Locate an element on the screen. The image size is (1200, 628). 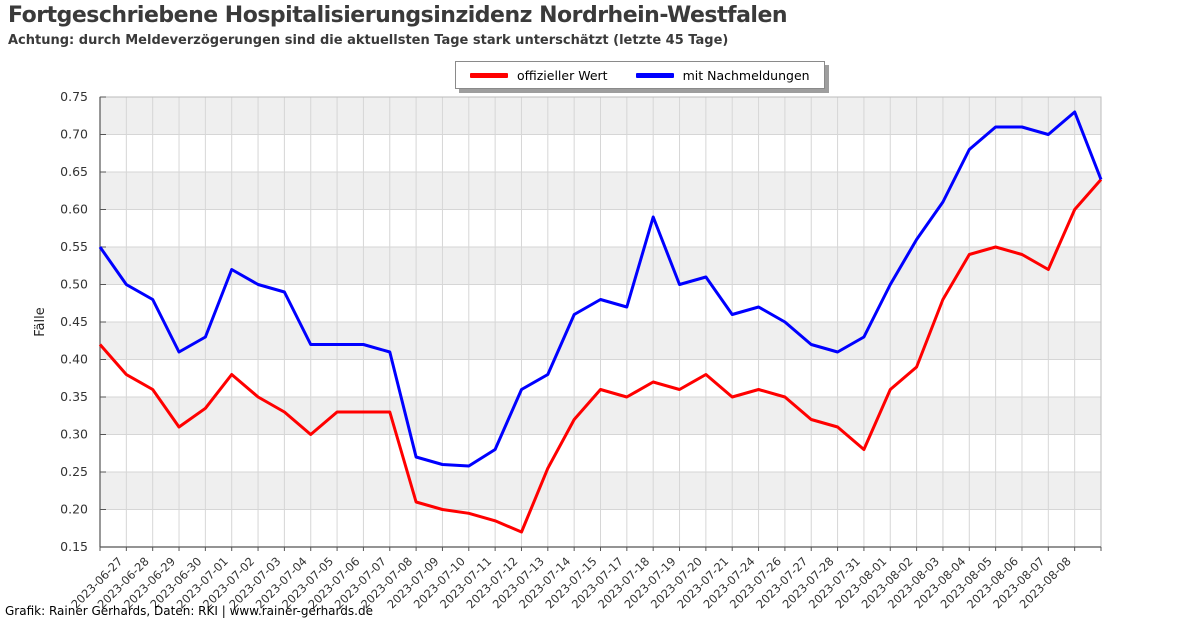
blue-line-swatch is located at coordinates (654, 75).